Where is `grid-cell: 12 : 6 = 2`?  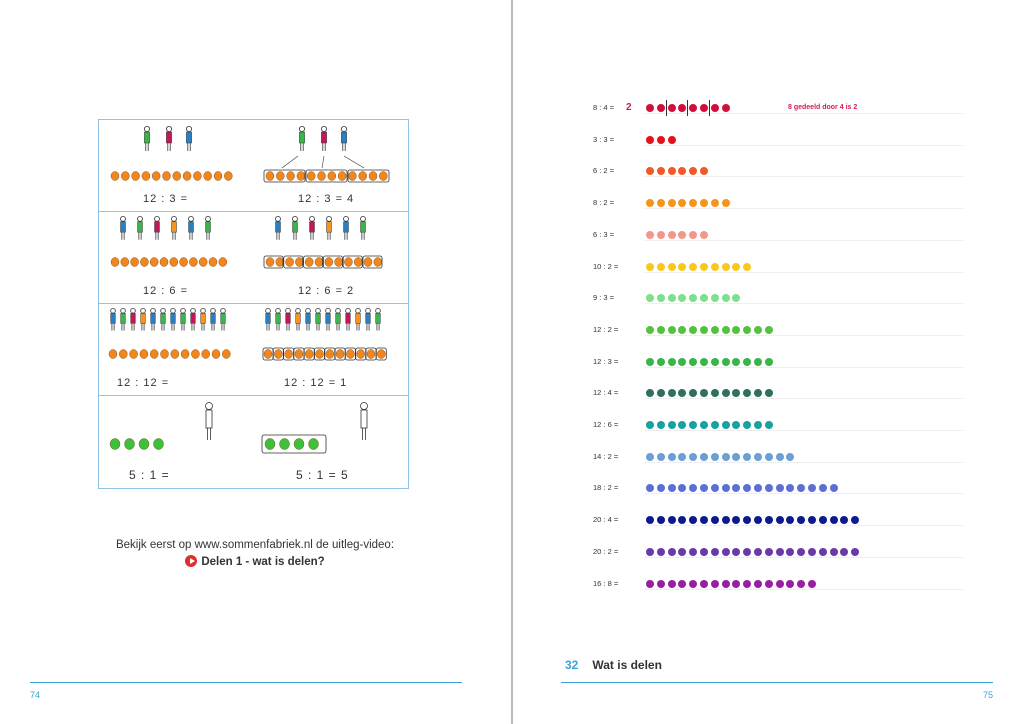 grid-cell: 12 : 6 = 2 is located at coordinates (331, 258).